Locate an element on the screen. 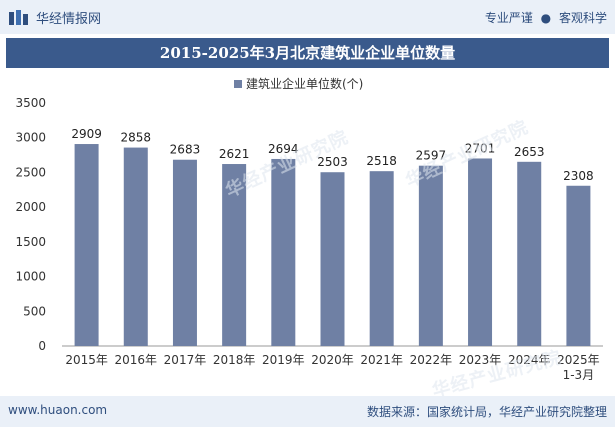 The height and width of the screenshot is (427, 615). data-label: 2308 is located at coordinates (578, 176).